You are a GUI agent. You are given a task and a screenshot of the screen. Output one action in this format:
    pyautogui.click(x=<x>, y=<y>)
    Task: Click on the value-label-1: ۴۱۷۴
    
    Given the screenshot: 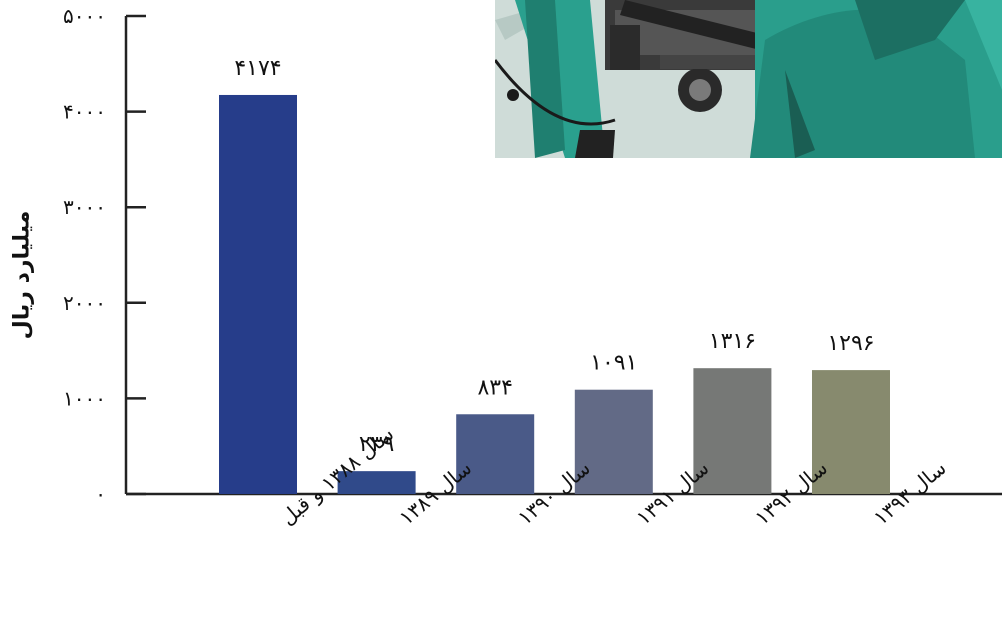 What is the action you would take?
    pyautogui.click(x=257, y=68)
    